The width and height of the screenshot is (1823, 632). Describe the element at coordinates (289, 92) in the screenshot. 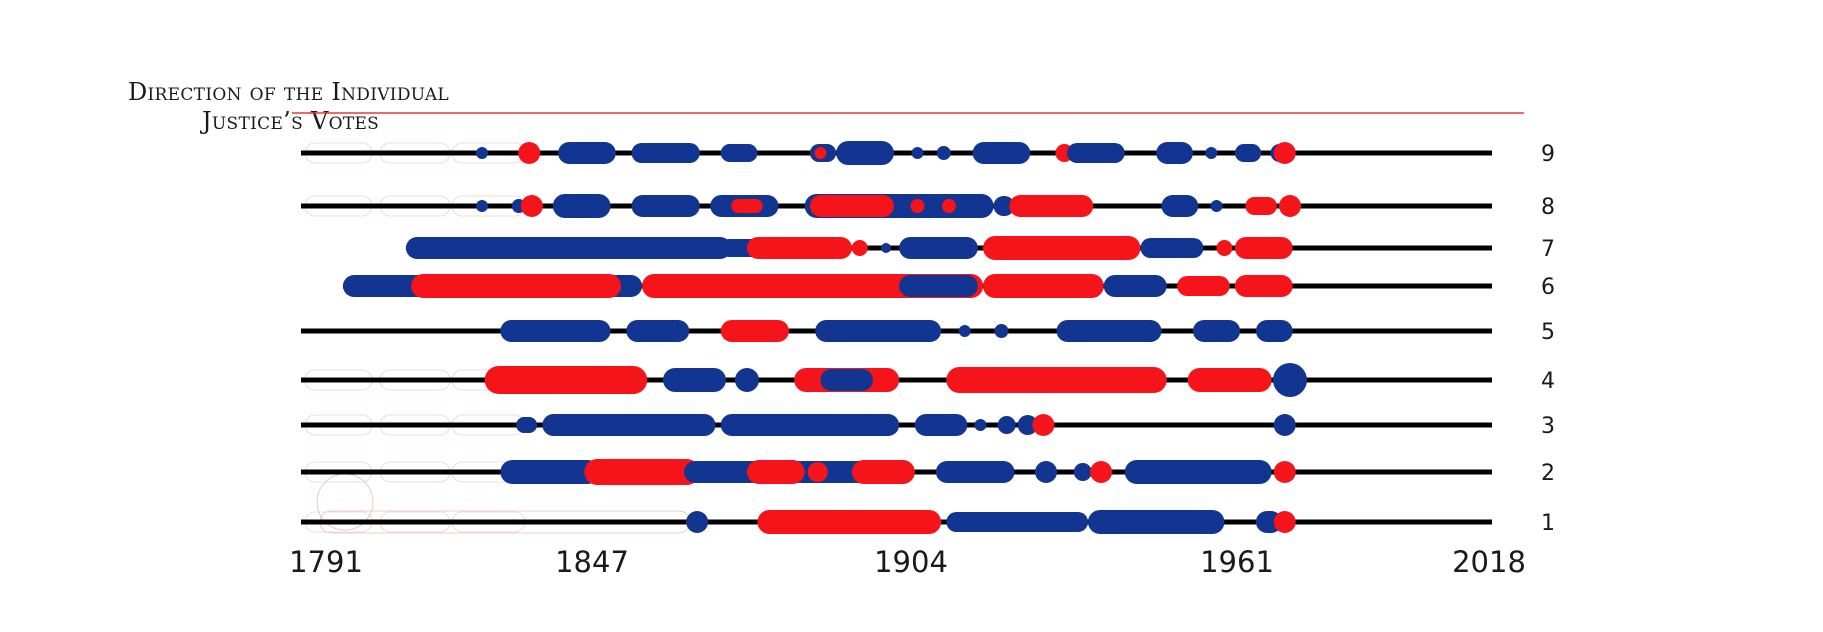

I see `title-line-1: Direction of the Individual` at that location.